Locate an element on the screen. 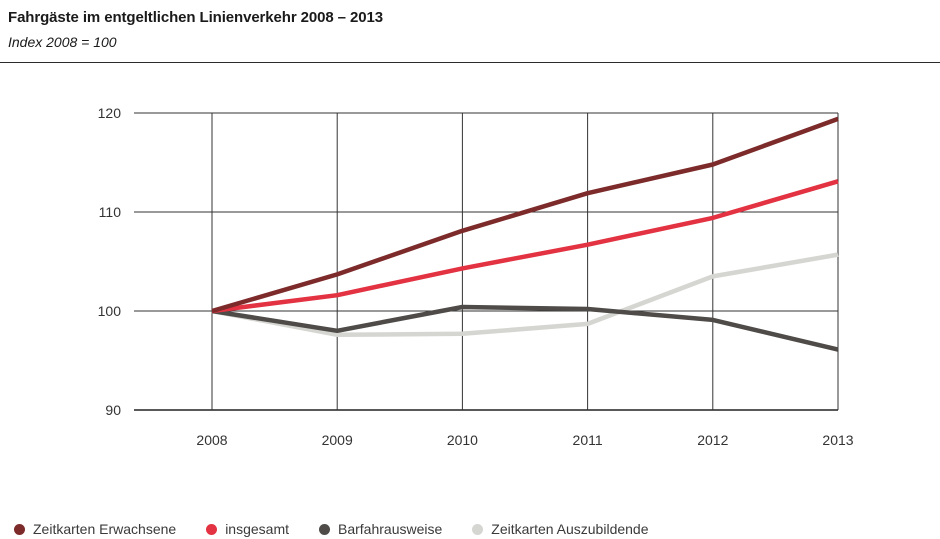  legend-item-zeitkarten-erwachsene: Zeitkarten Erwachsene is located at coordinates (95, 529).